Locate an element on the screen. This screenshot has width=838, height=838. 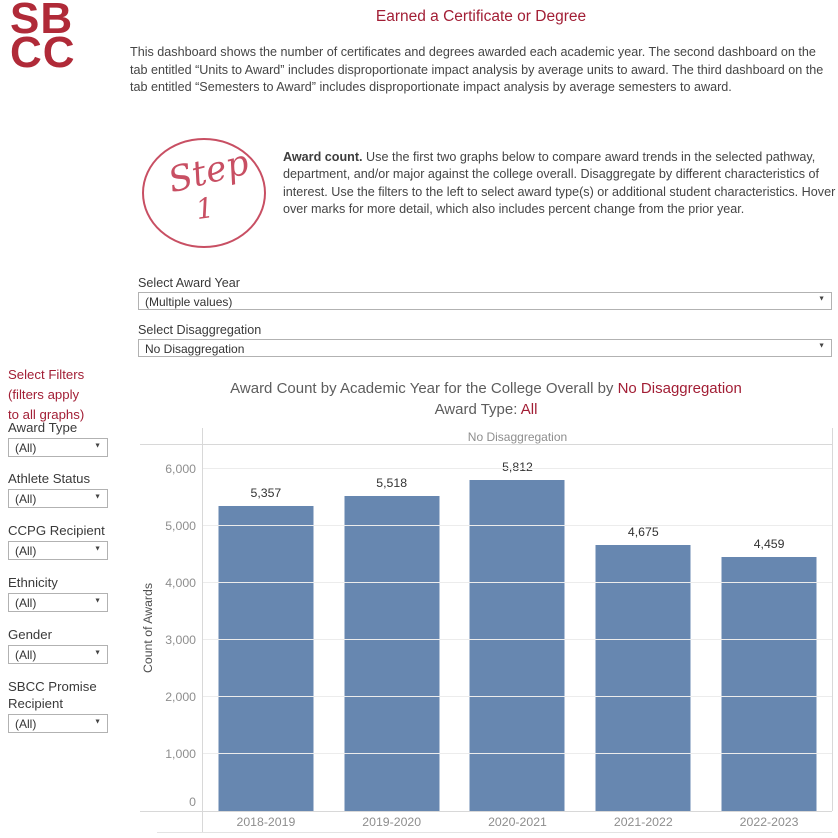
bar-band: 5,518 is located at coordinates (392, 627).